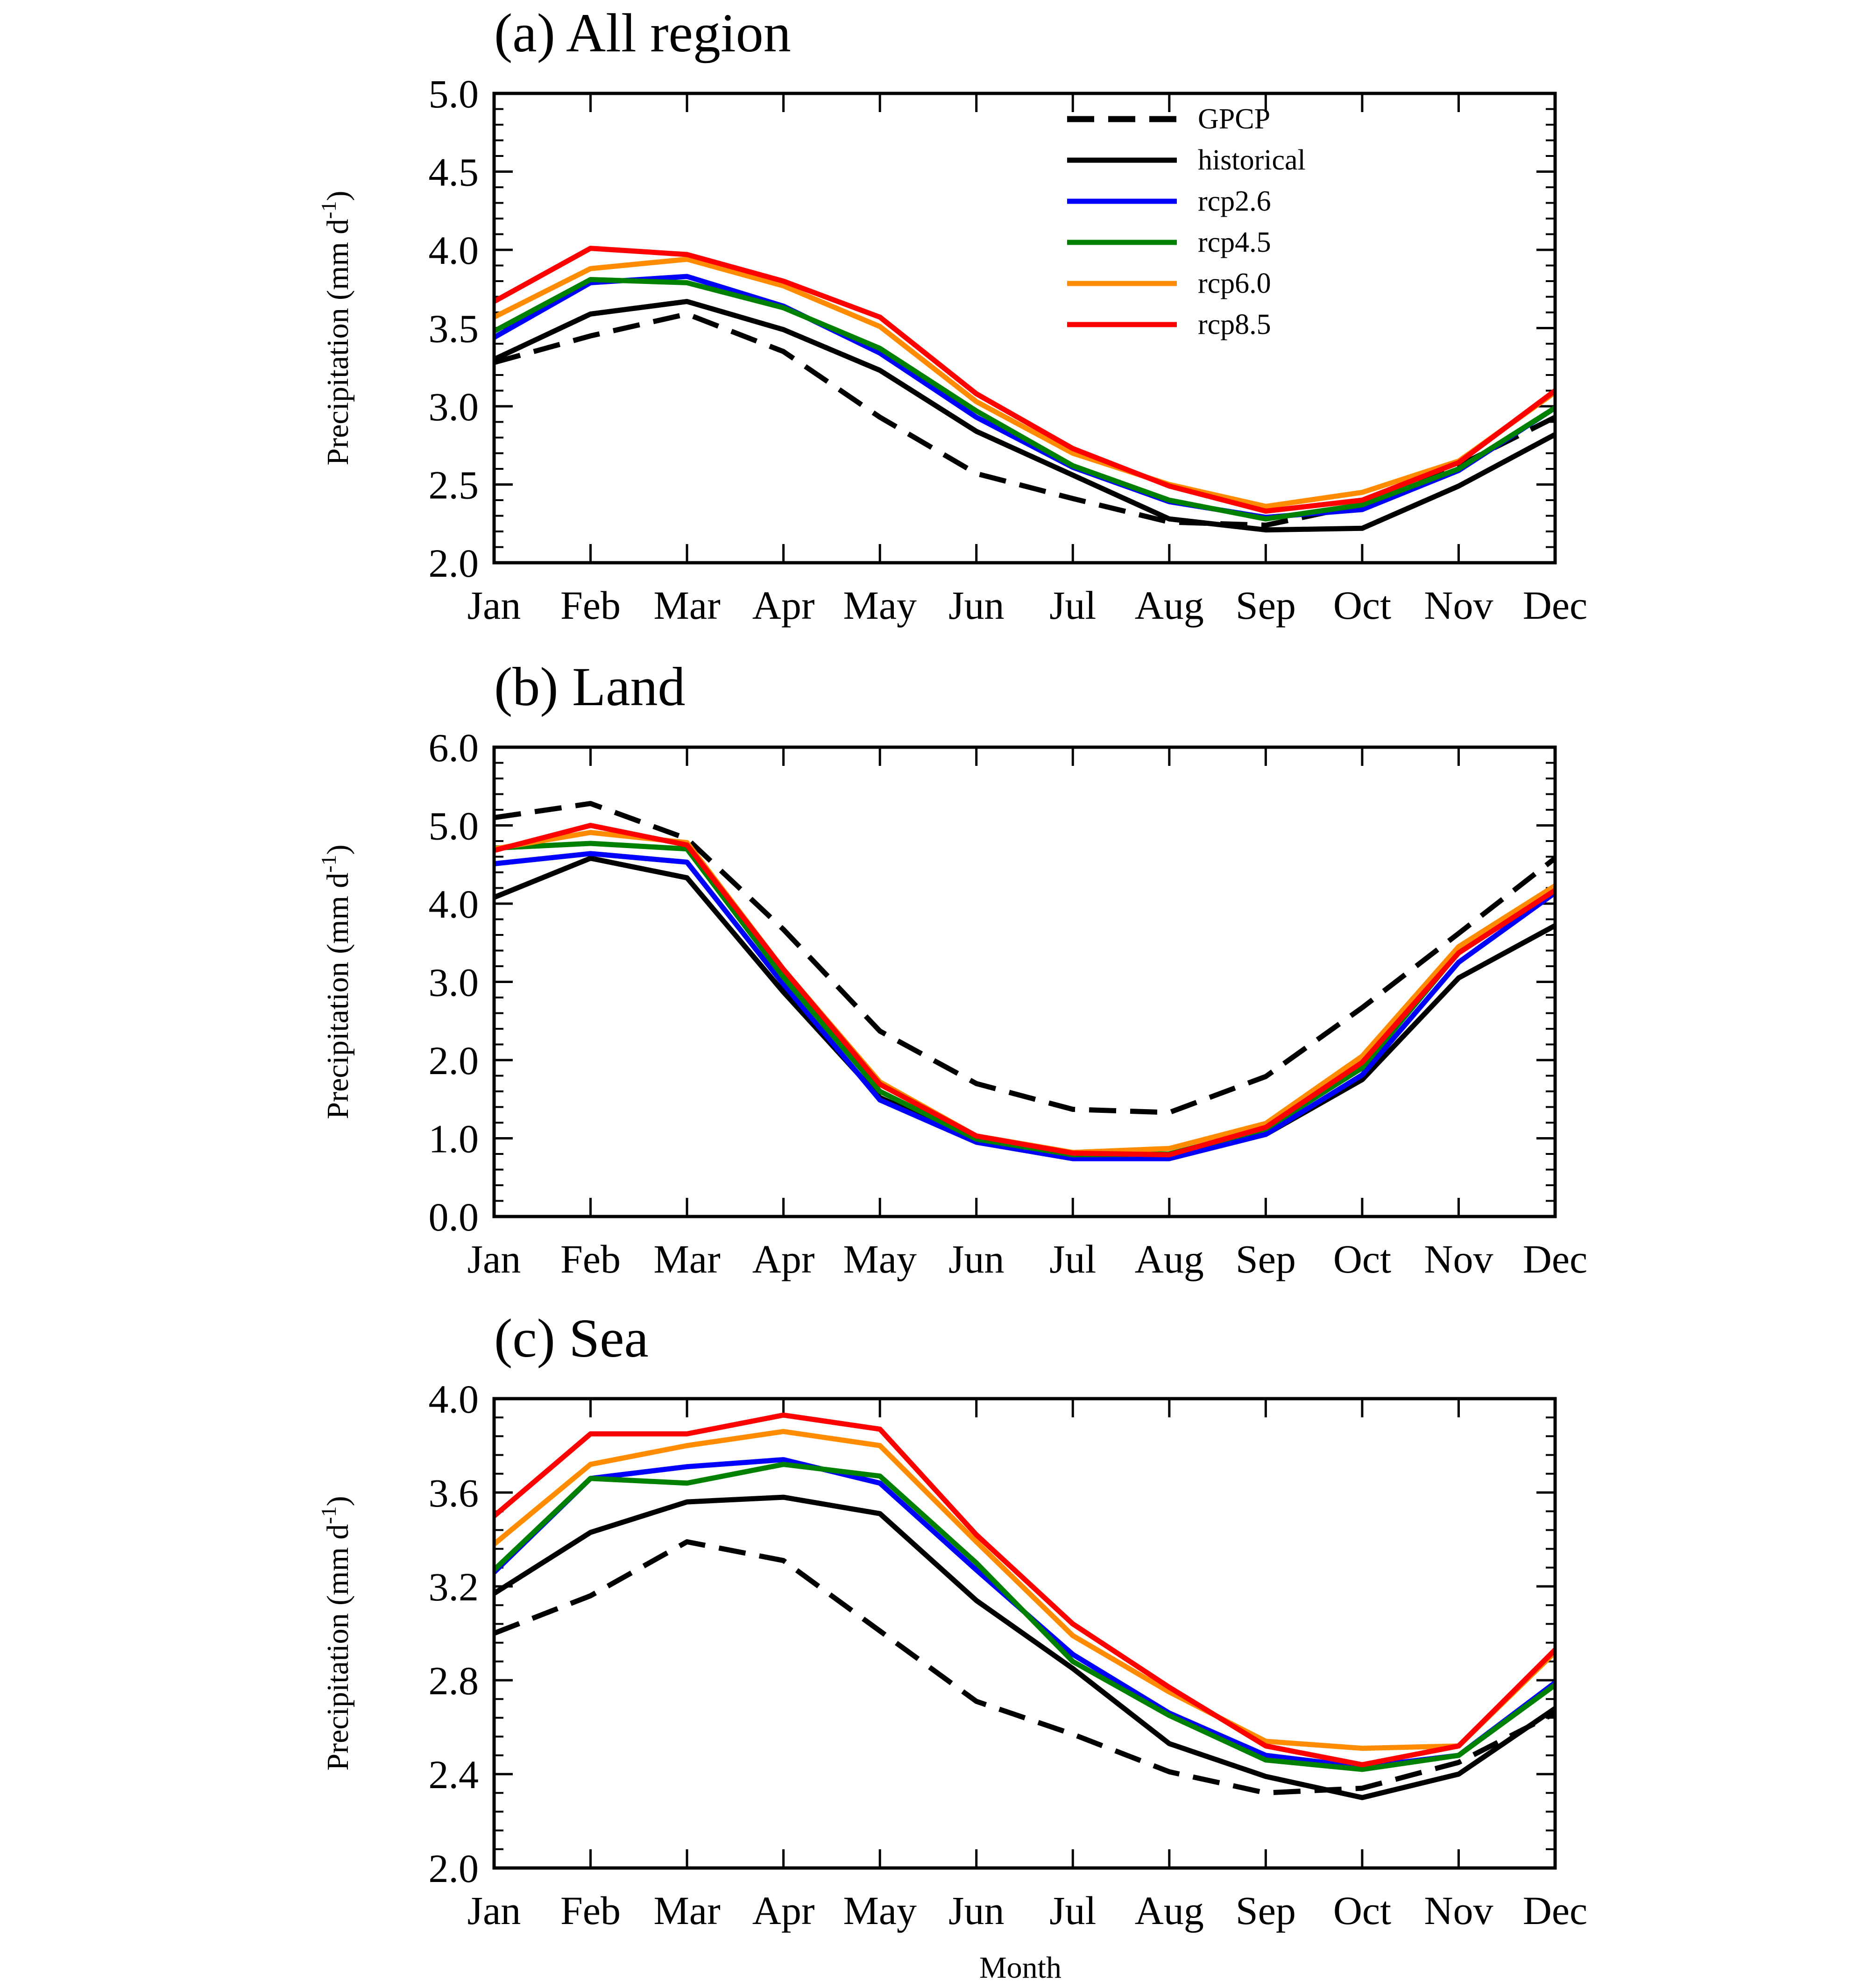 The height and width of the screenshot is (1988, 1875). Describe the element at coordinates (1186, 160) in the screenshot. I see `legend-item-historical: historical` at that location.